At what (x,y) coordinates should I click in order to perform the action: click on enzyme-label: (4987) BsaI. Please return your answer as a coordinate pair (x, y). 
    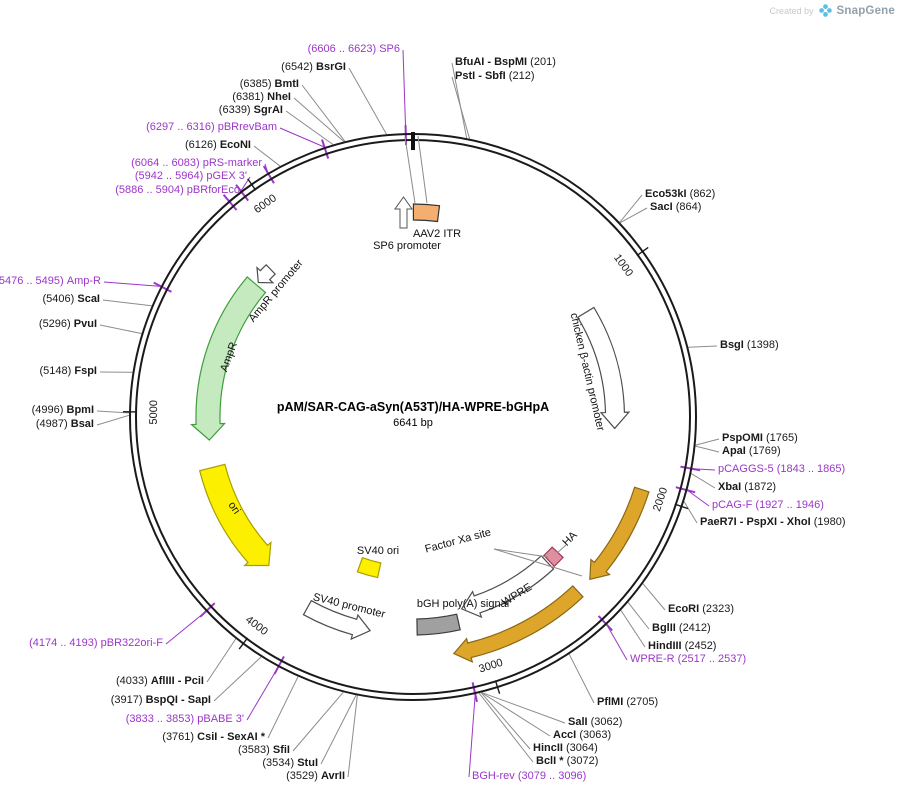
    Looking at the image, I should click on (65, 424).